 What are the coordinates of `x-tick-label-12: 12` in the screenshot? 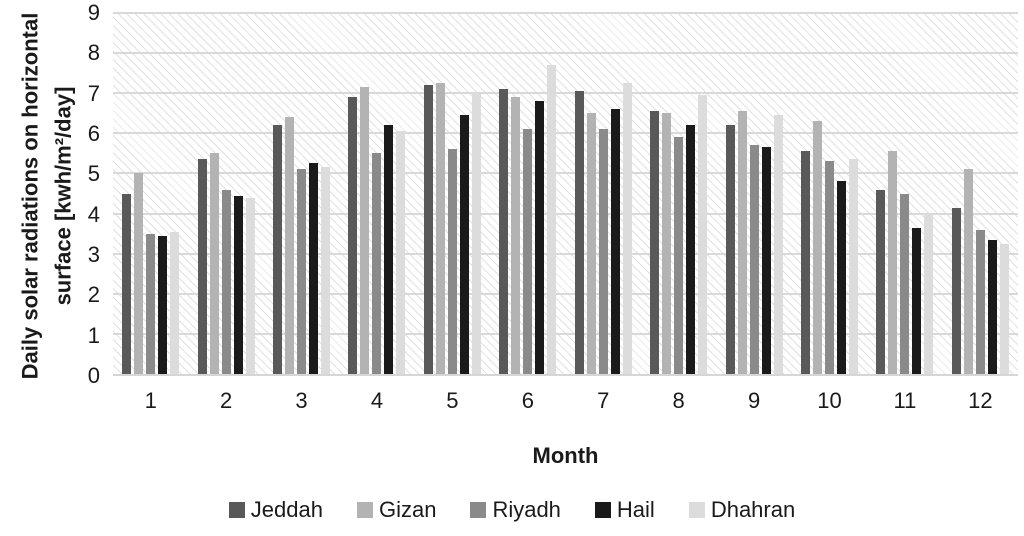 It's located at (980, 400).